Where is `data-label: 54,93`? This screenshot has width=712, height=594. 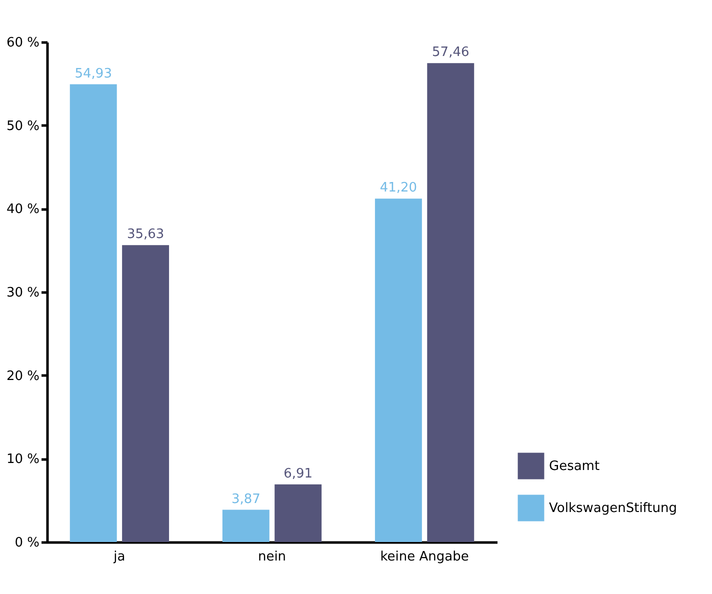
data-label: 54,93 is located at coordinates (93, 74).